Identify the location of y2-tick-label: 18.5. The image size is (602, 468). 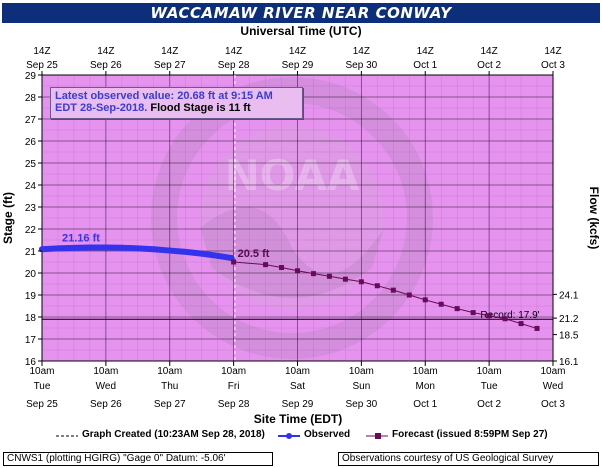
(569, 336).